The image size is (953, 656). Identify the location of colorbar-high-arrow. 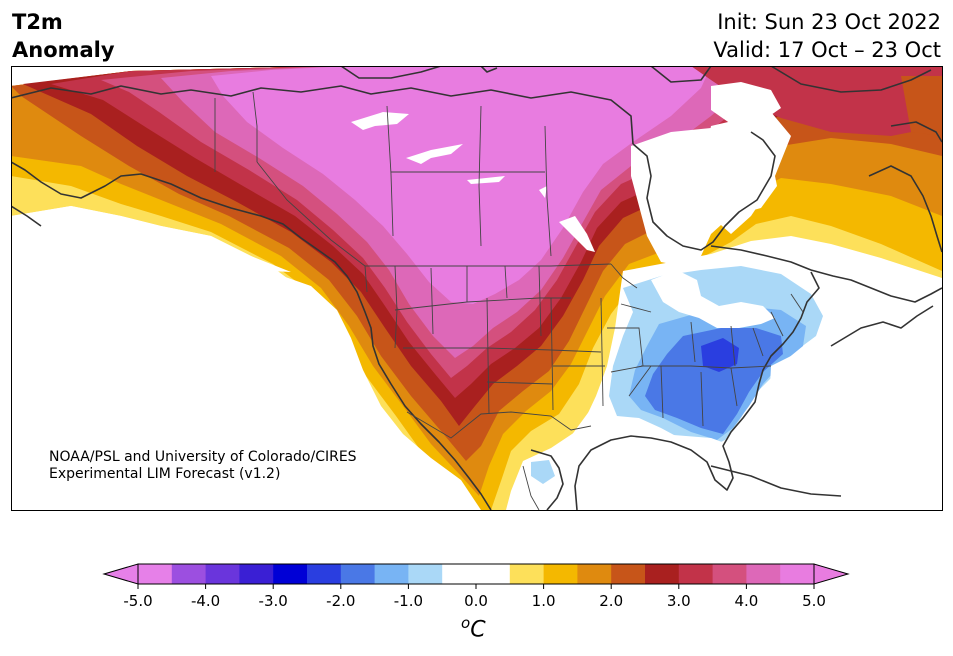
(831, 574).